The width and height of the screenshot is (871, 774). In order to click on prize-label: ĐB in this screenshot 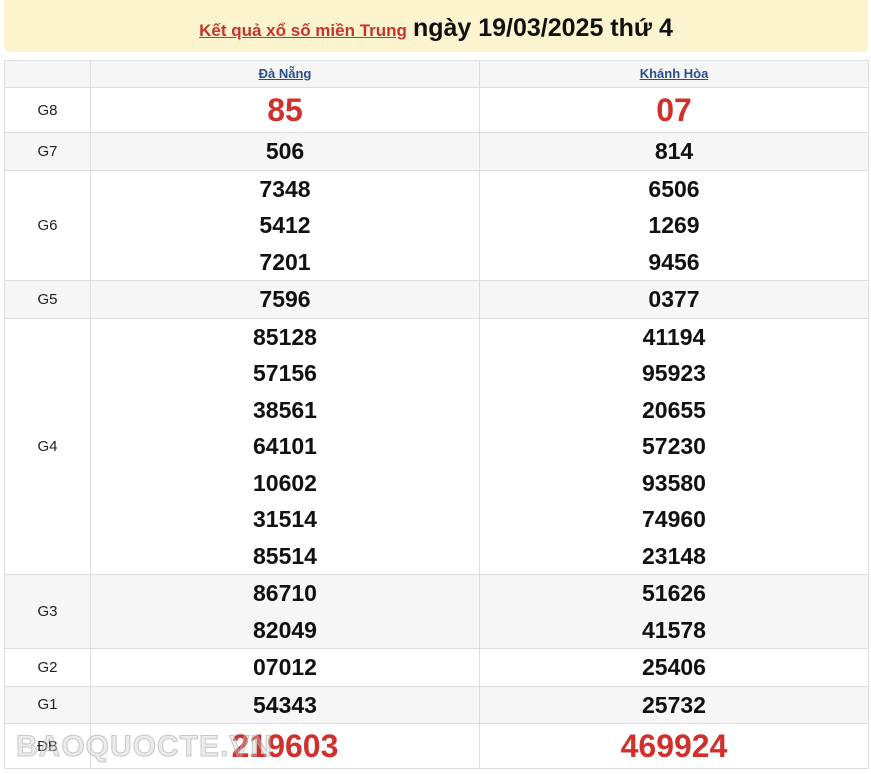, I will do `click(47, 746)`.